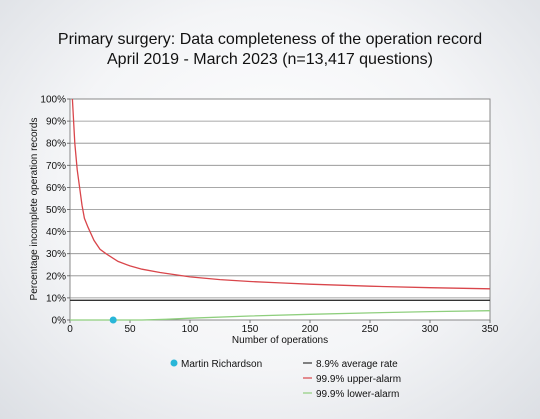 This screenshot has height=419, width=540. What do you see at coordinates (56, 254) in the screenshot?
I see `y-tick-label: 30%` at bounding box center [56, 254].